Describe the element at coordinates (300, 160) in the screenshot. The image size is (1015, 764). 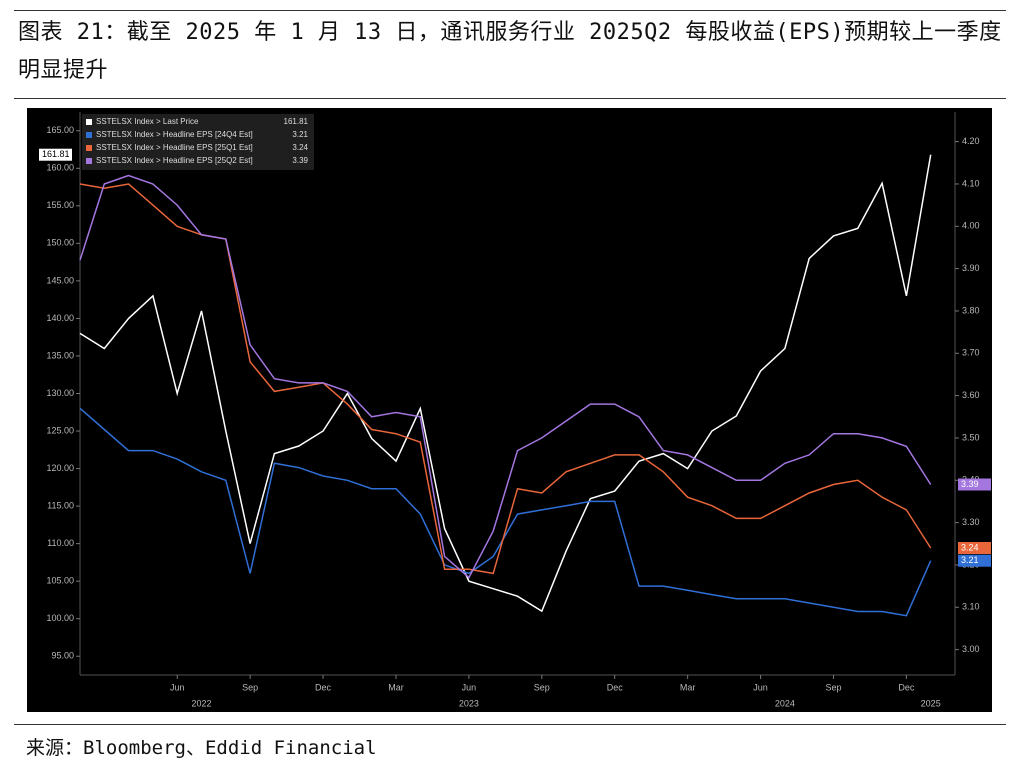
I see `legend-value: 3.39` at that location.